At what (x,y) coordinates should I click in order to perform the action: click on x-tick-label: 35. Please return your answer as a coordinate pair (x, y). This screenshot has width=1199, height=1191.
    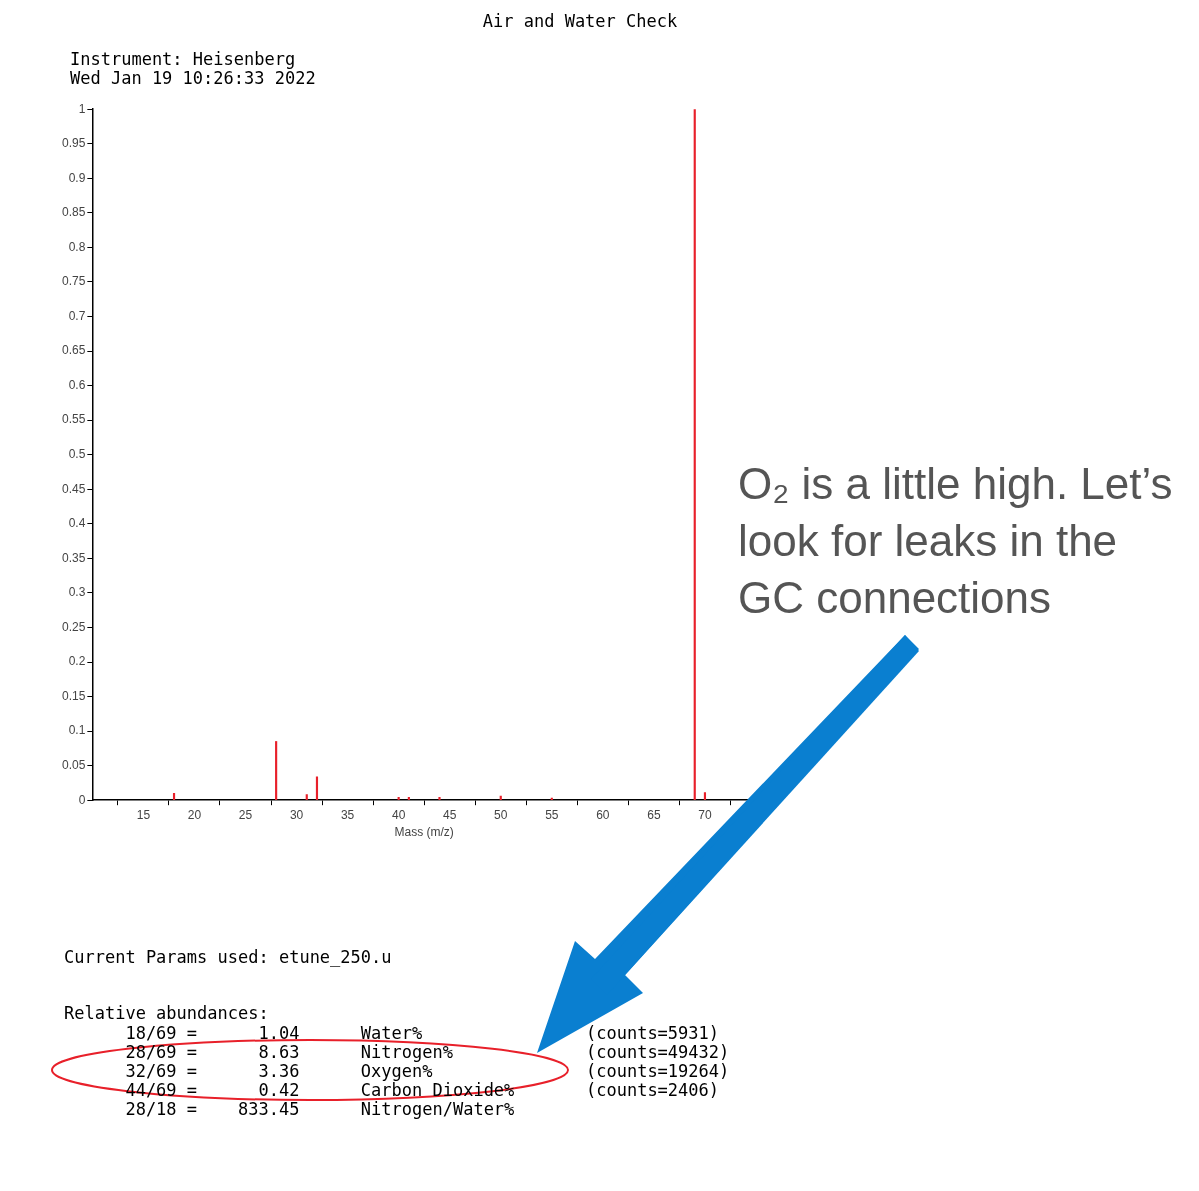
    Looking at the image, I should click on (347, 814).